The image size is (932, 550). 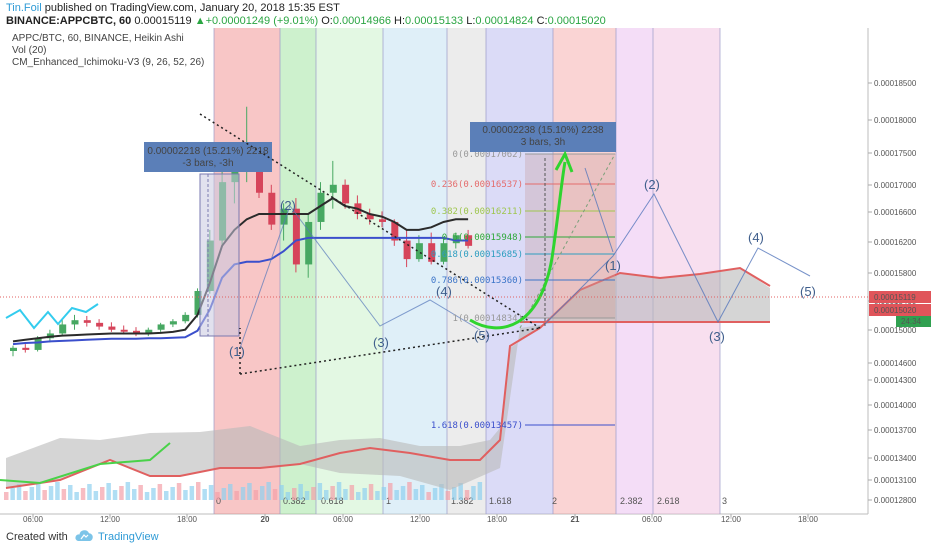 I want to click on time-tick-label: 20, so click(x=265, y=519).